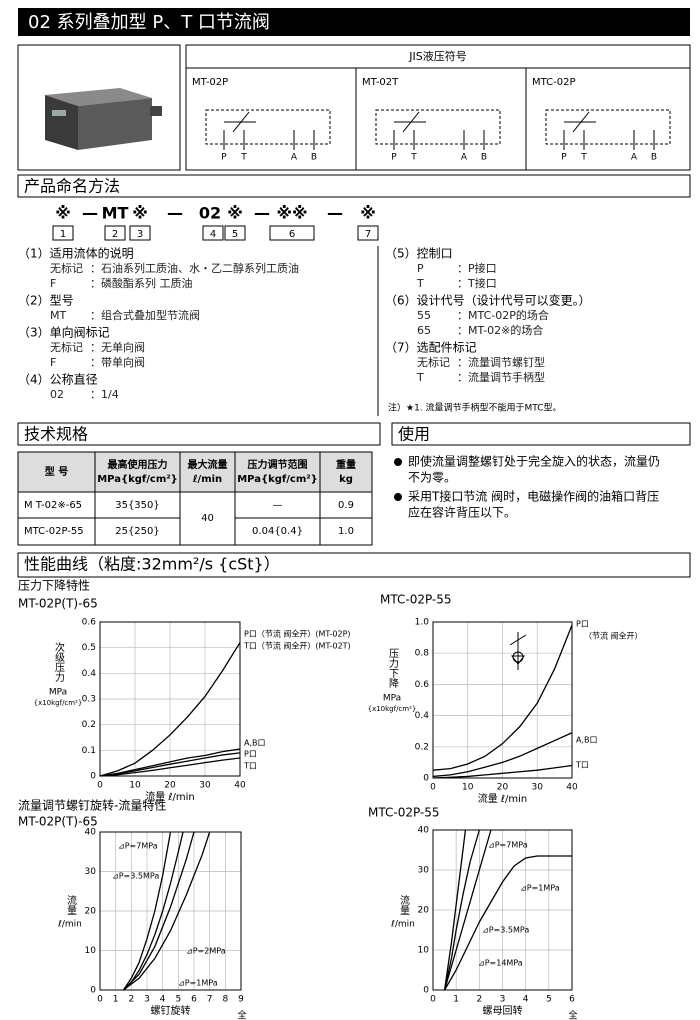  Describe the element at coordinates (241, 1014) in the screenshot. I see `annotation: 全开` at that location.